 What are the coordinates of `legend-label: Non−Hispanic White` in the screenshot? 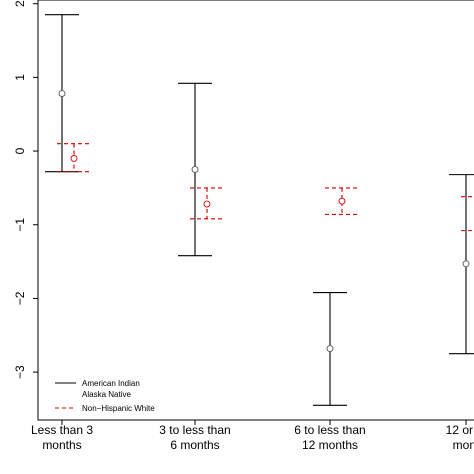 It's located at (118, 408).